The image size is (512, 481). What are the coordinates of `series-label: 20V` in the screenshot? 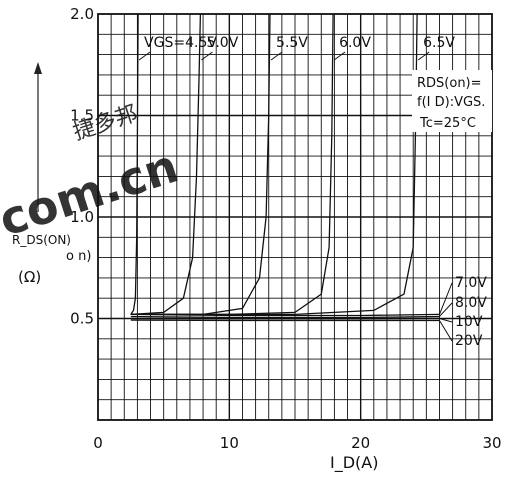 It's located at (469, 341).